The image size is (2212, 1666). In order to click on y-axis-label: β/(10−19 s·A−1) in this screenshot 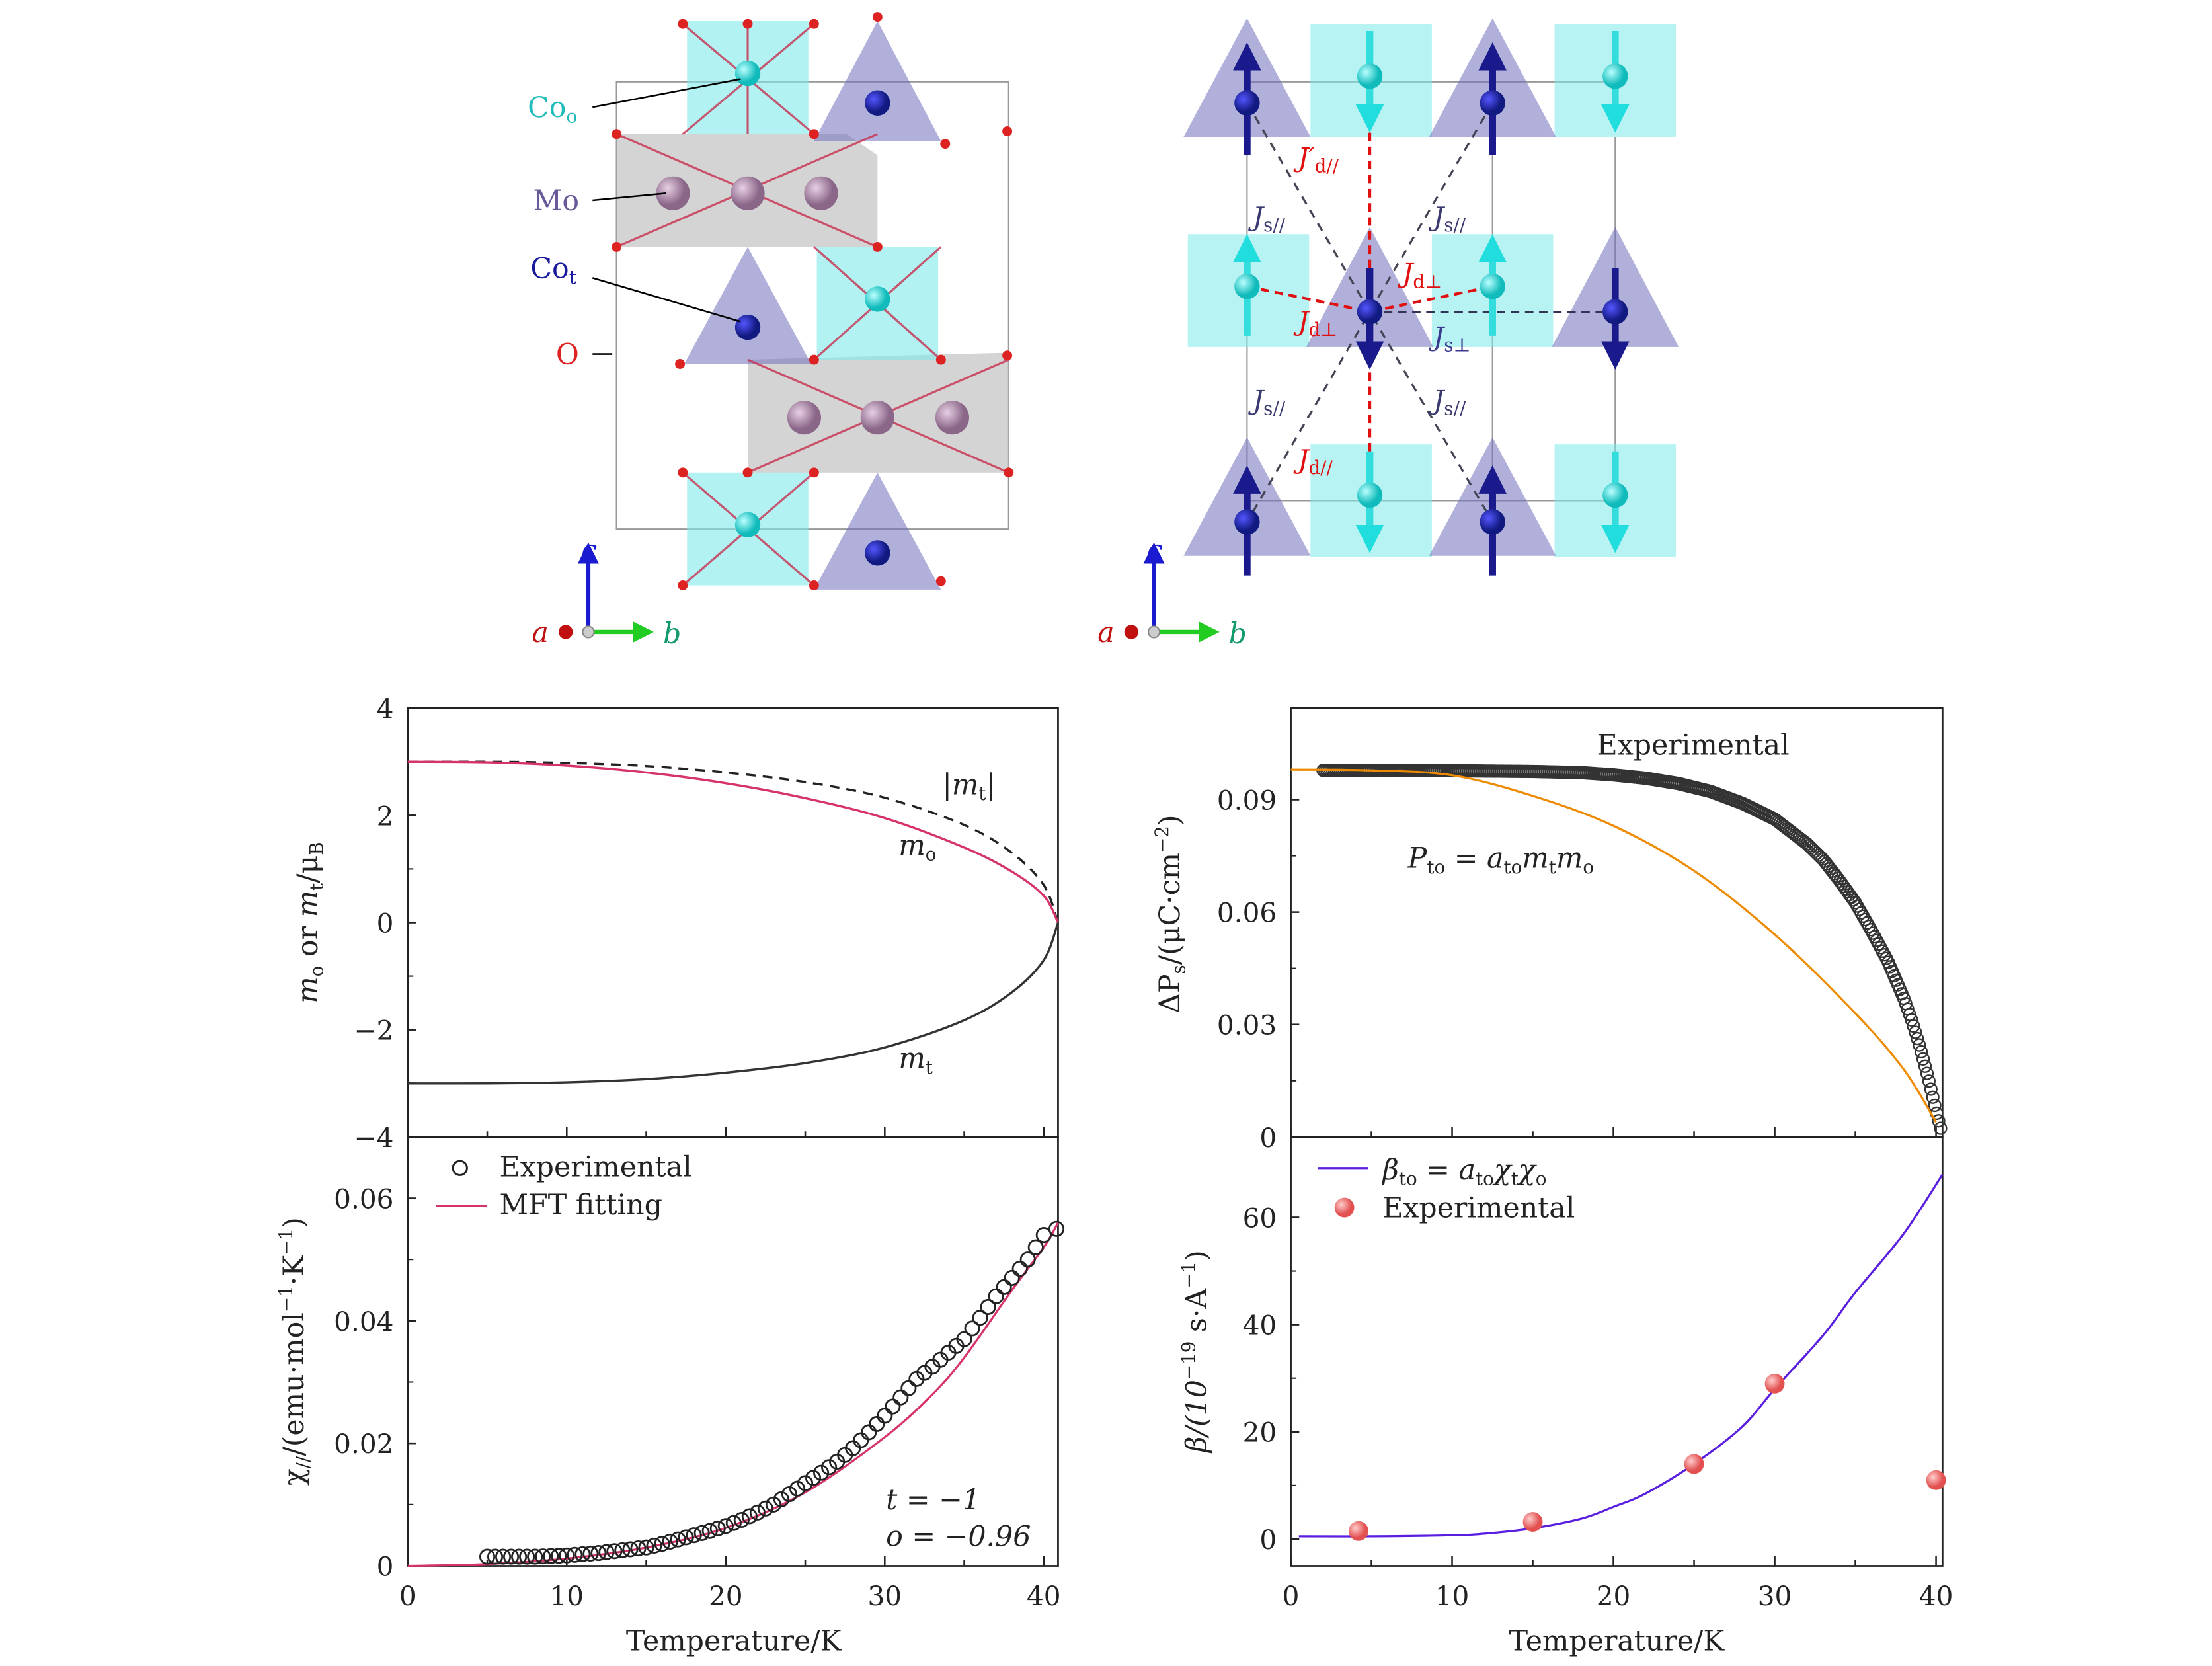, I will do `click(1195, 1352)`.